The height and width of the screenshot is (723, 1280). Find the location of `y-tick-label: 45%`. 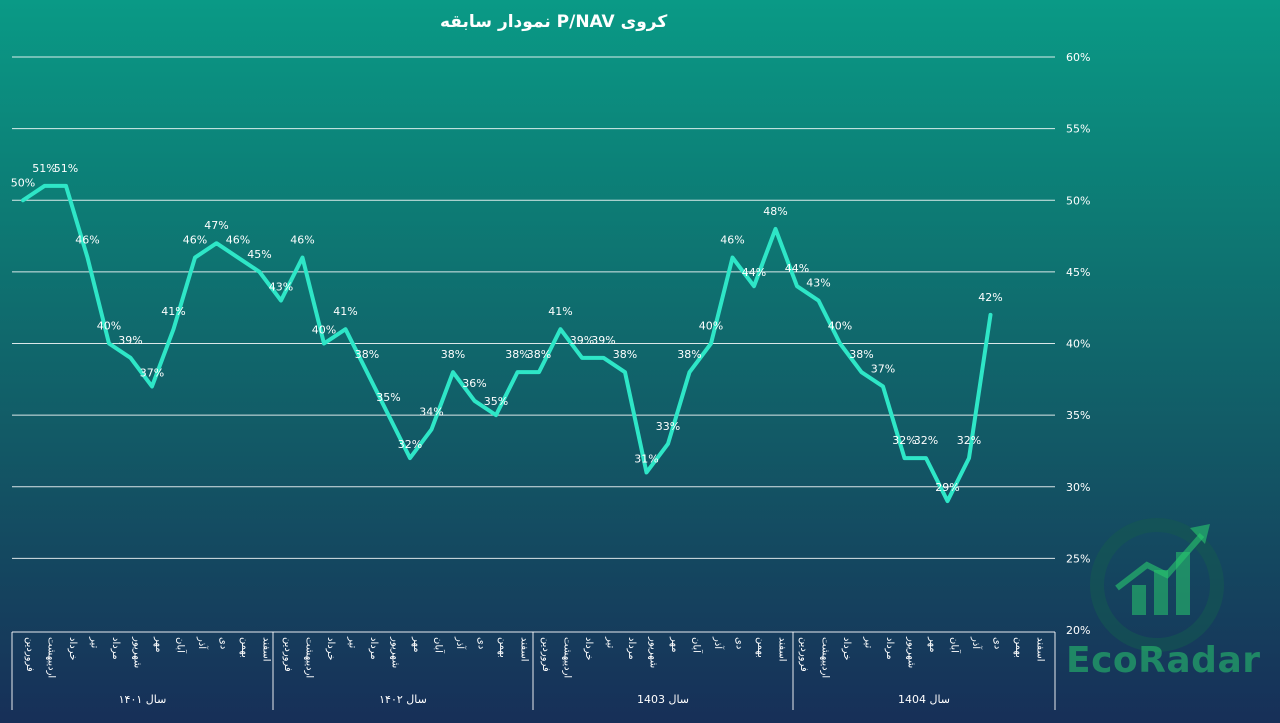

y-tick-label: 45% is located at coordinates (1078, 272).